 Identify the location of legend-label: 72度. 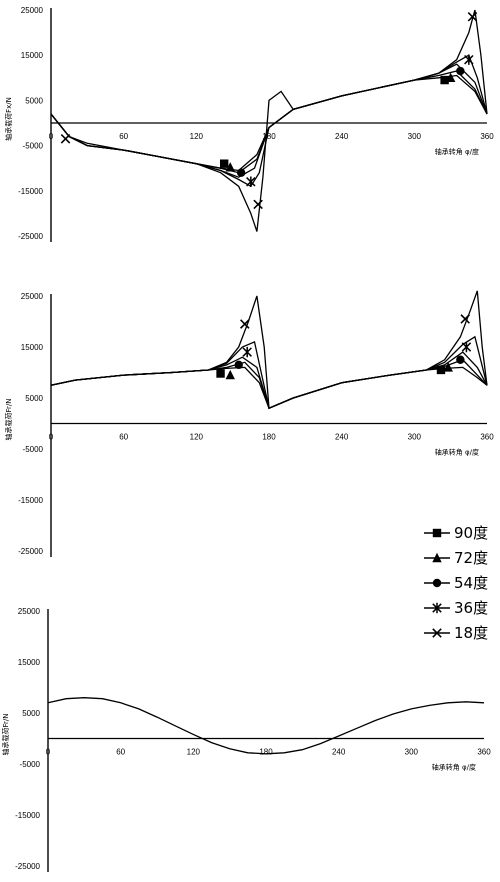
(471, 558).